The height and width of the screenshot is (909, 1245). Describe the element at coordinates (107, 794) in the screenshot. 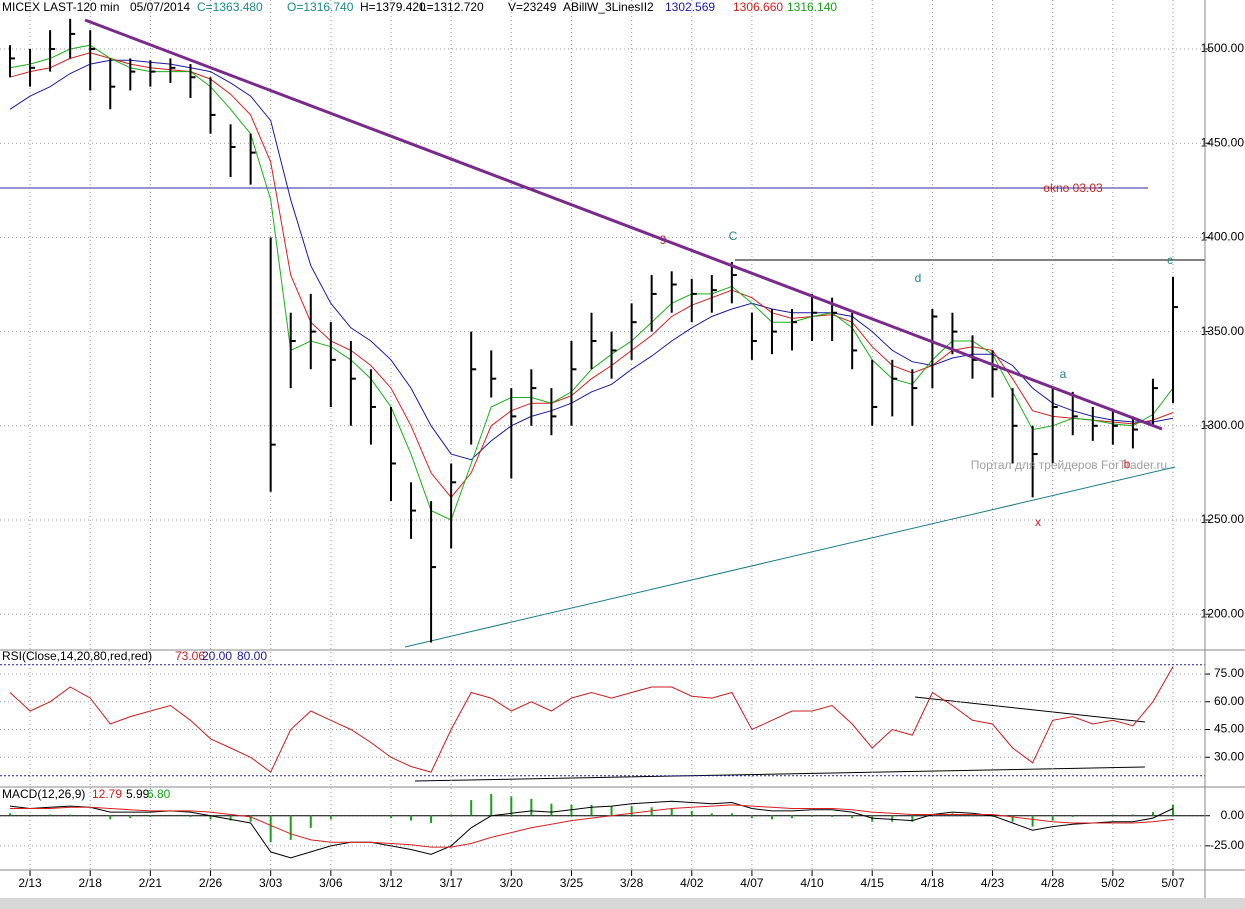

I see `readout: 12.79` at that location.